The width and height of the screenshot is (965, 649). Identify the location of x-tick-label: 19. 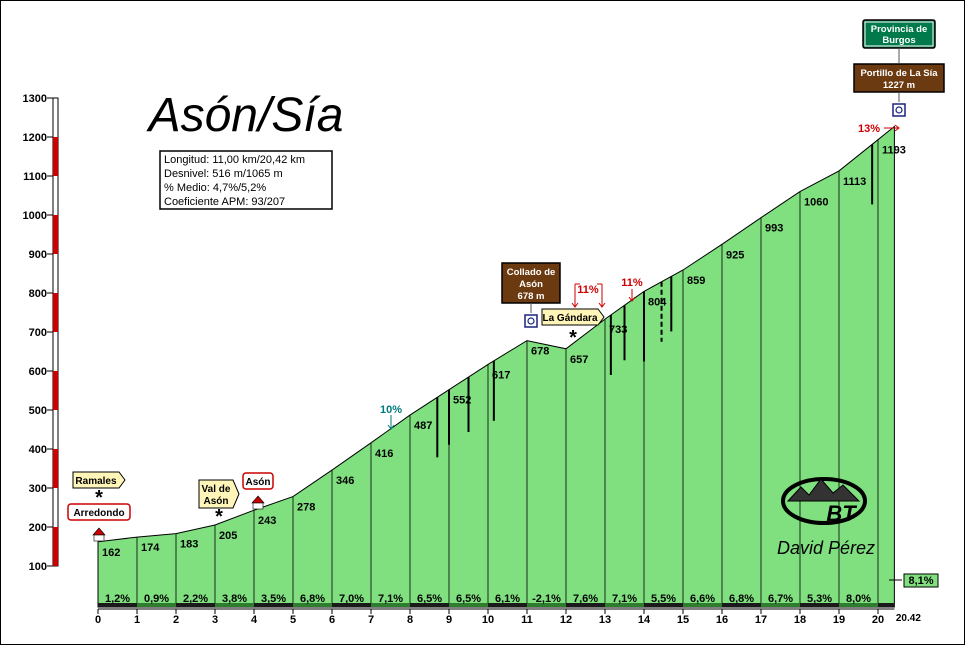
(839, 620).